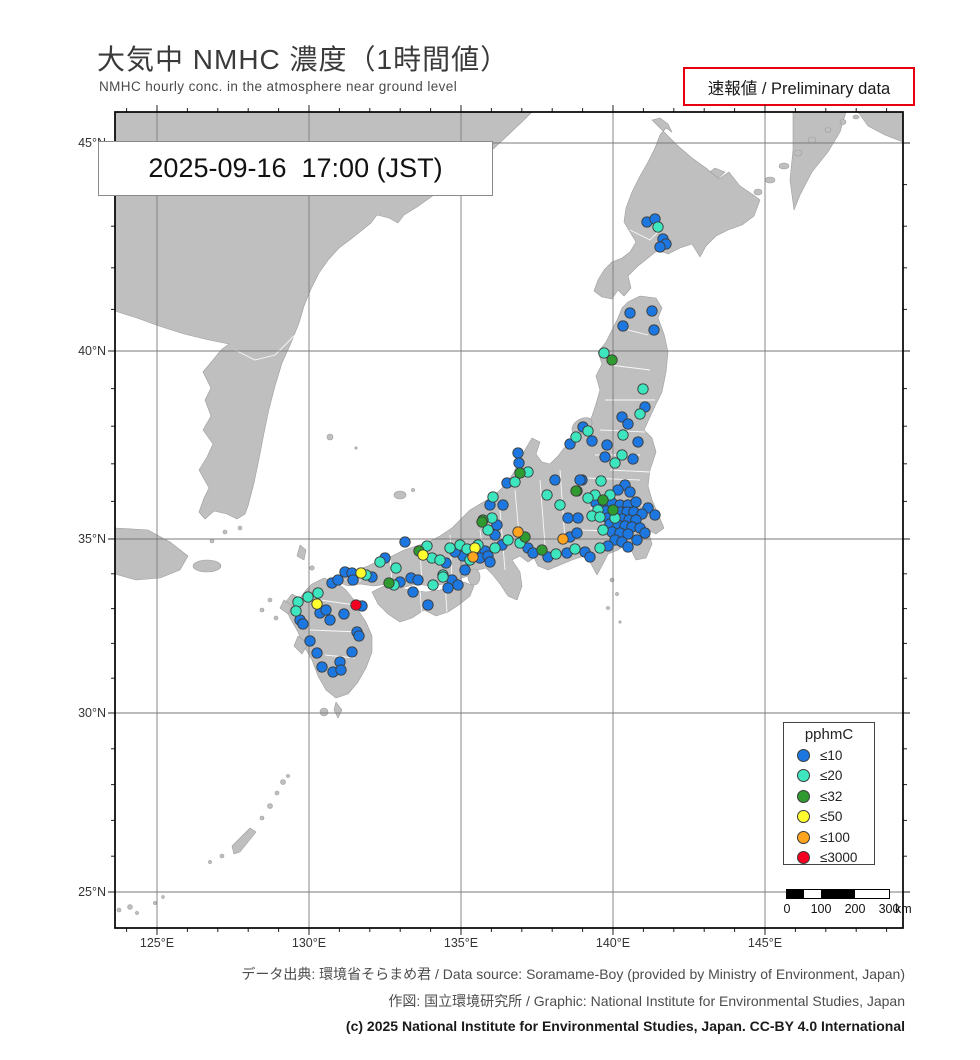 Image resolution: width=980 pixels, height=1060 pixels. What do you see at coordinates (295, 168) in the screenshot?
I see `timestamp-box: 2025-09-16 17:00 (JST)` at bounding box center [295, 168].